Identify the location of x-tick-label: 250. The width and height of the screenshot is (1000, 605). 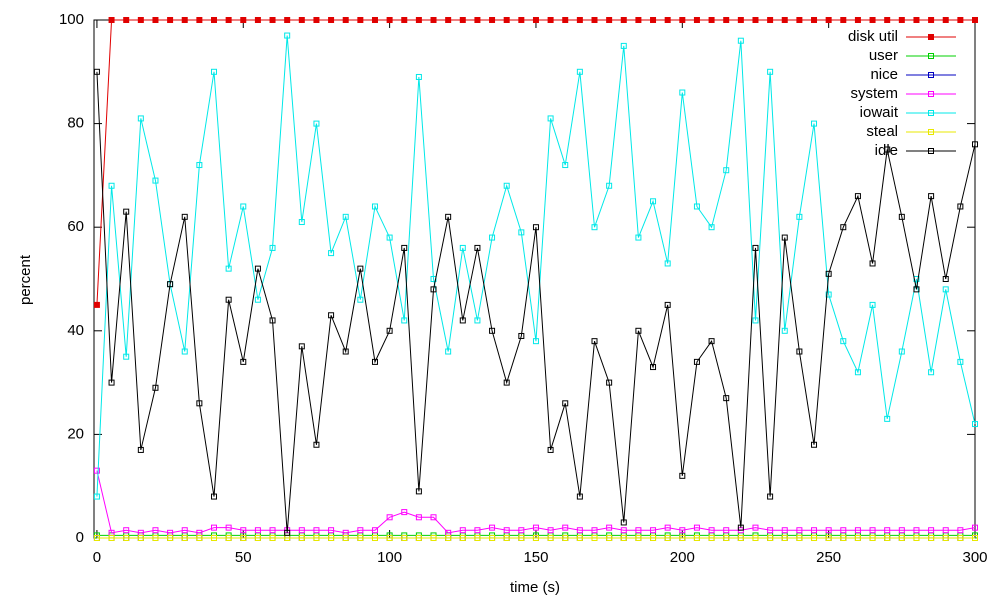
(828, 557).